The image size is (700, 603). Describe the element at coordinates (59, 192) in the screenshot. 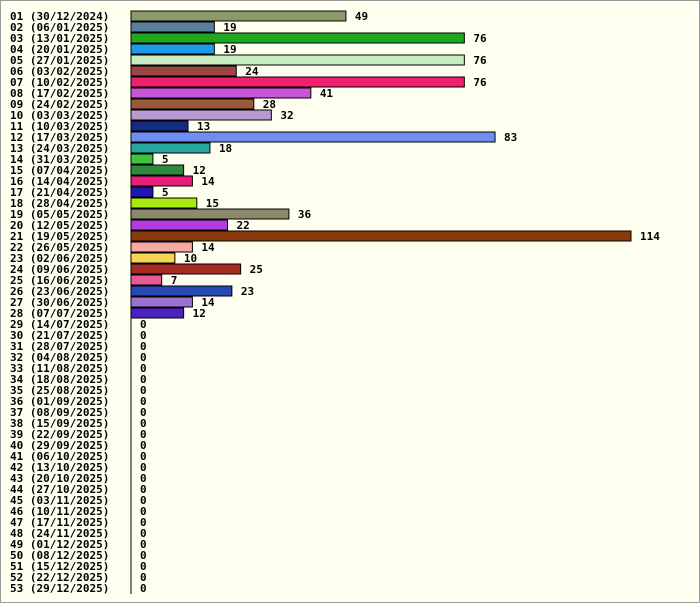

I see `category-label: 17 (21/04/2025)` at that location.